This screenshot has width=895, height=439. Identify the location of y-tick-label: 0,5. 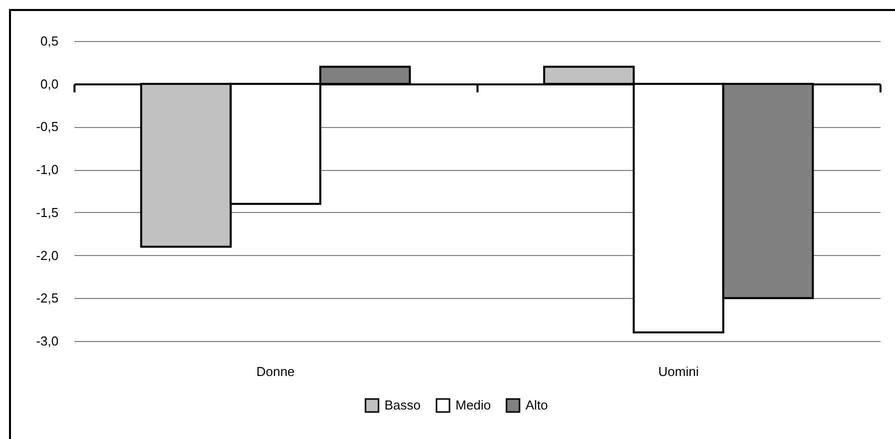
(49, 41).